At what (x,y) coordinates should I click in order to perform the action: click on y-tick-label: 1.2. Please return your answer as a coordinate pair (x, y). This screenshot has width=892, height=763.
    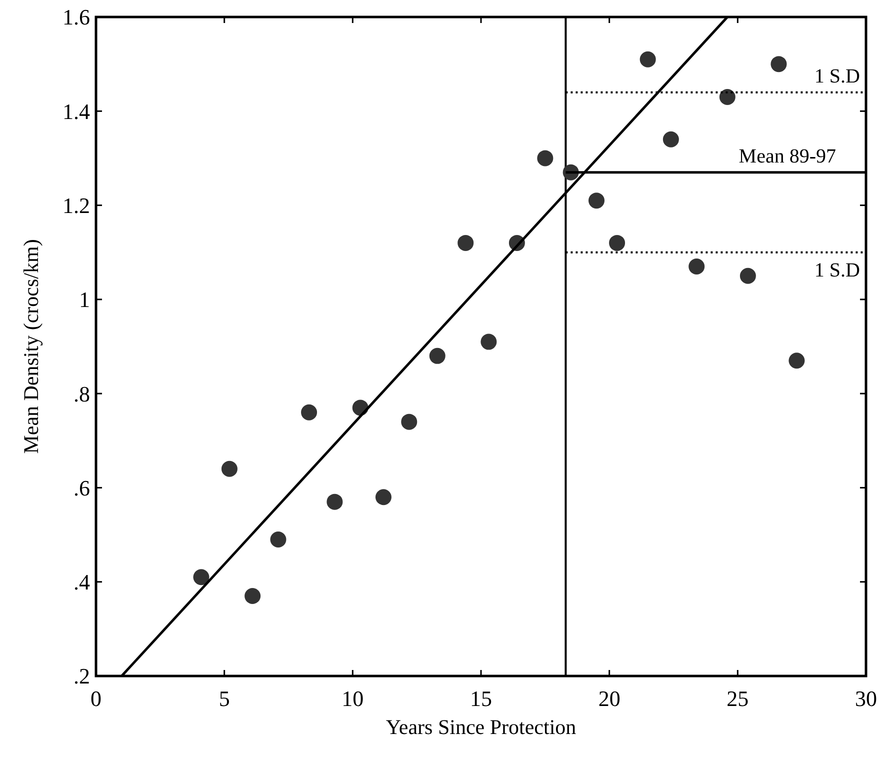
    Looking at the image, I should click on (76, 205).